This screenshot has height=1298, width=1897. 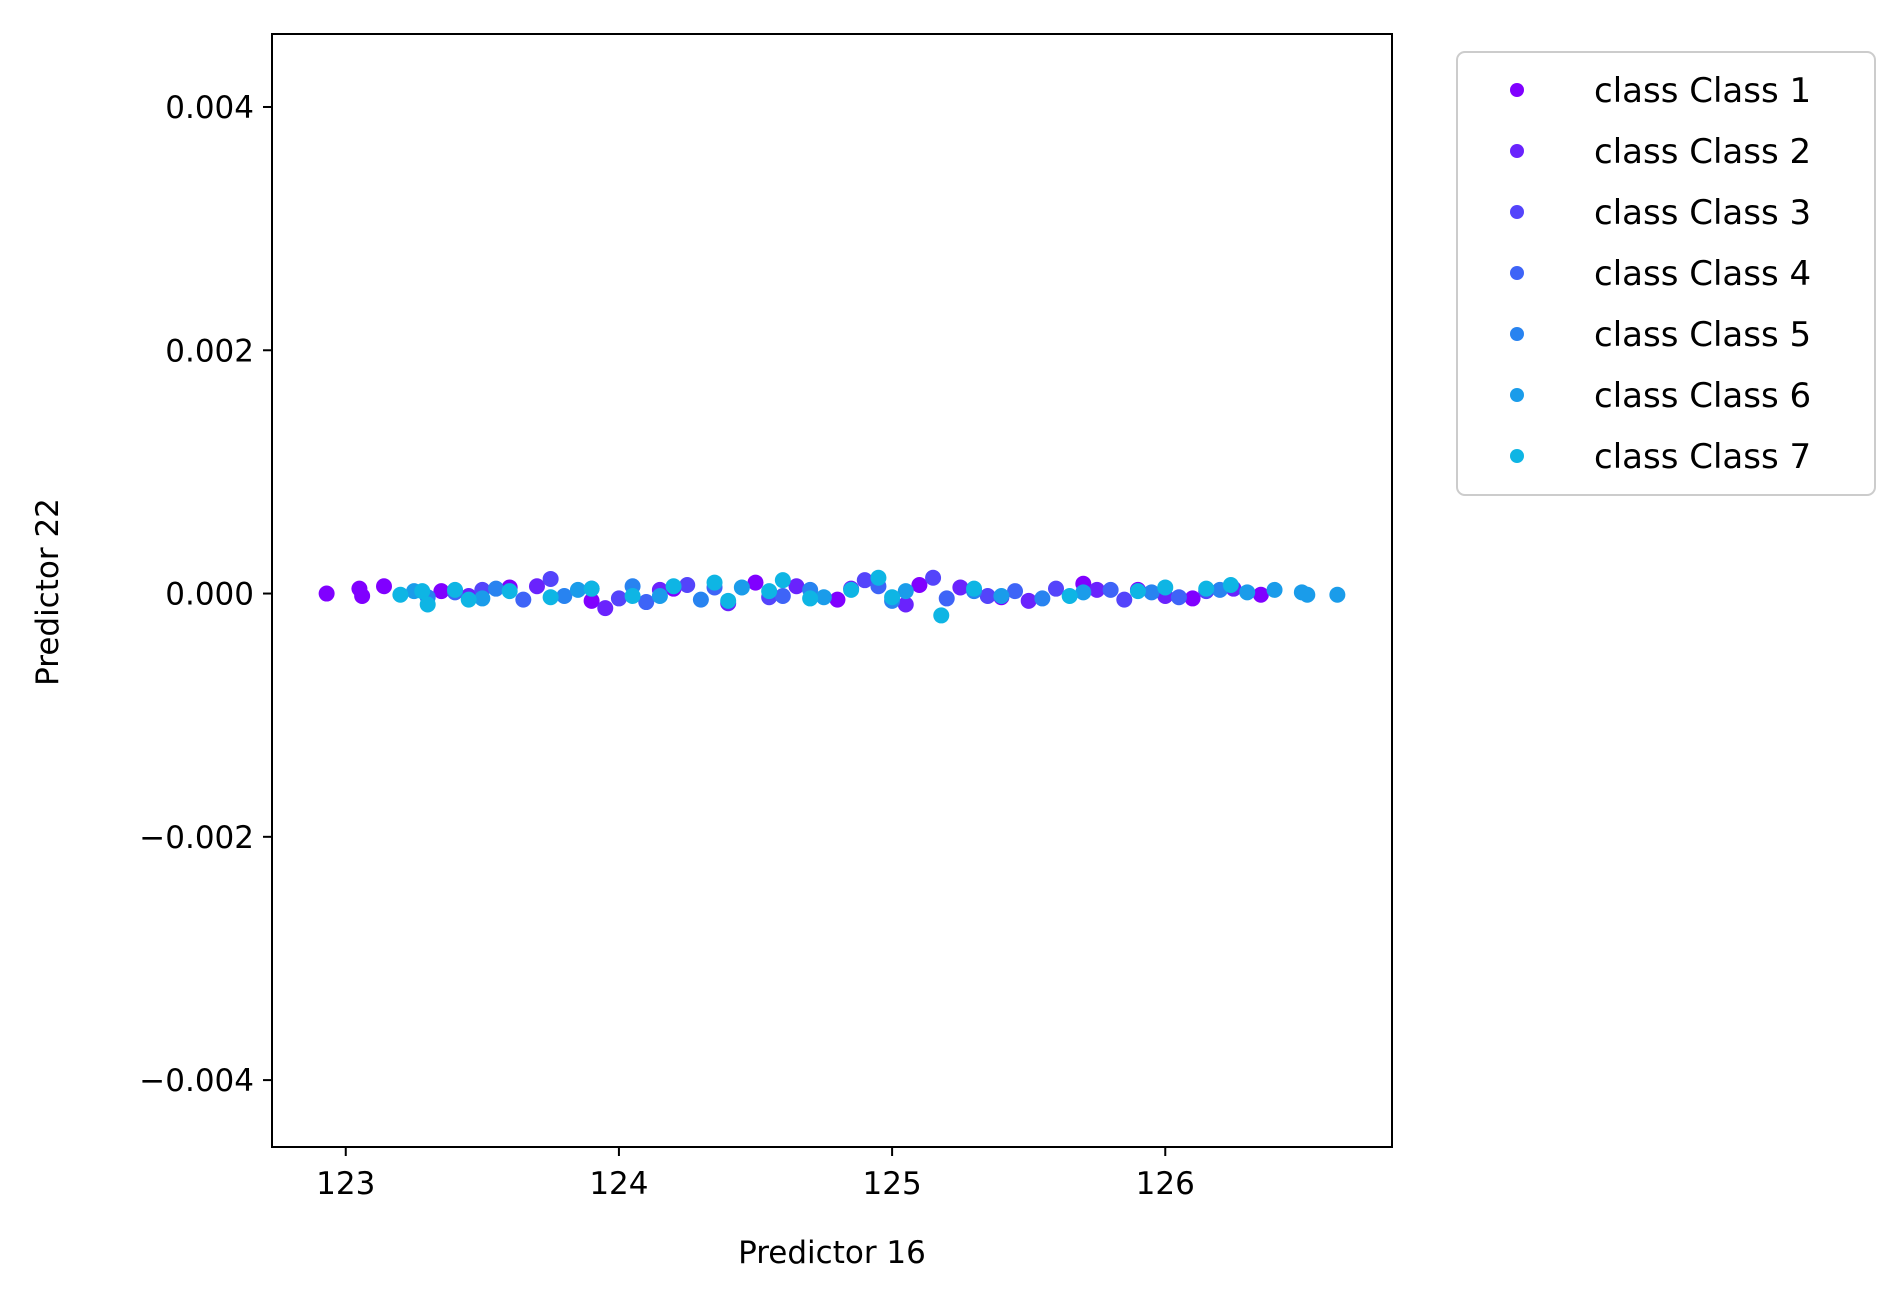 I want to click on legend-label: class Class 1, so click(x=1702, y=91).